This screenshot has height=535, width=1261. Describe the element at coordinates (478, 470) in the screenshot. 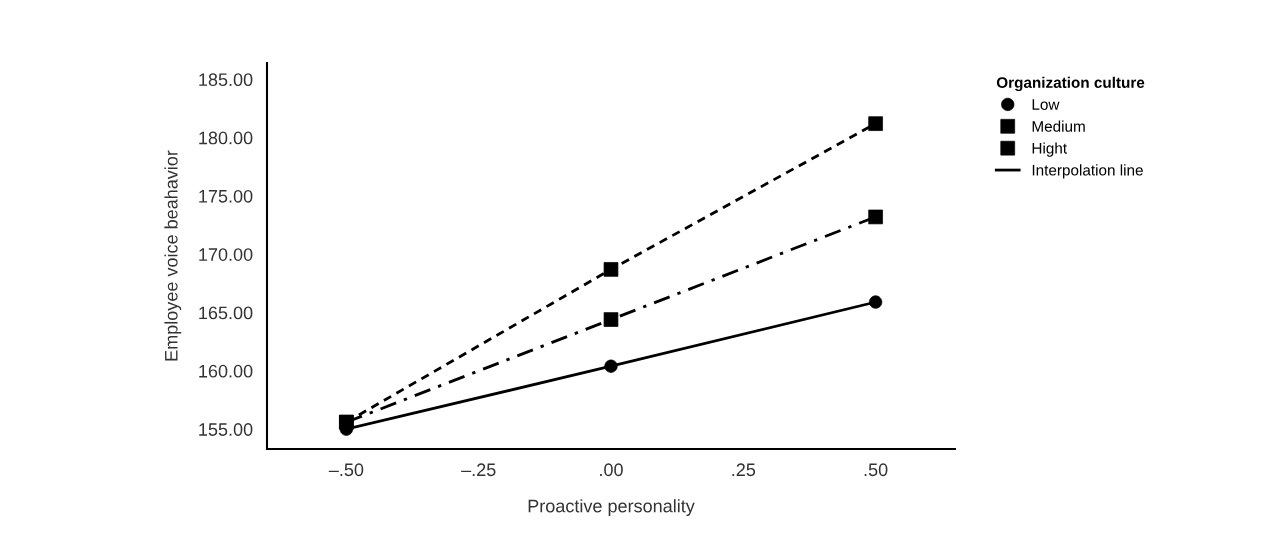

I see `x-tick-label: –.25` at that location.